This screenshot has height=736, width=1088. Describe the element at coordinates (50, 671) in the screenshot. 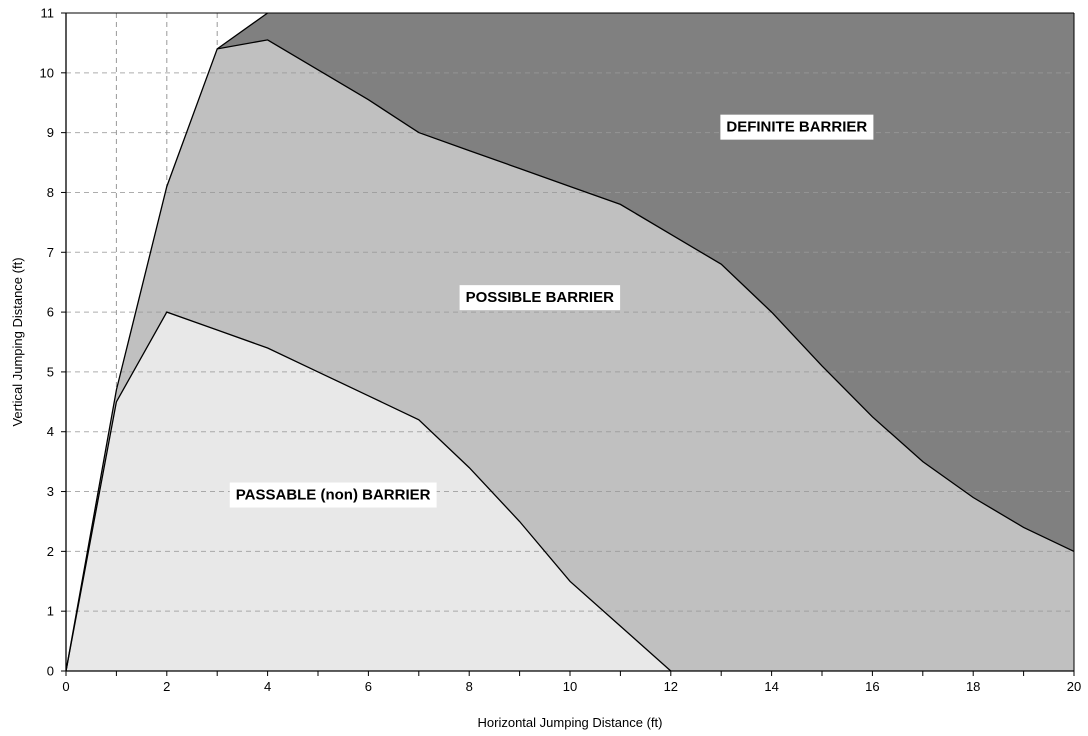

I see `y-tick-label: 0` at that location.